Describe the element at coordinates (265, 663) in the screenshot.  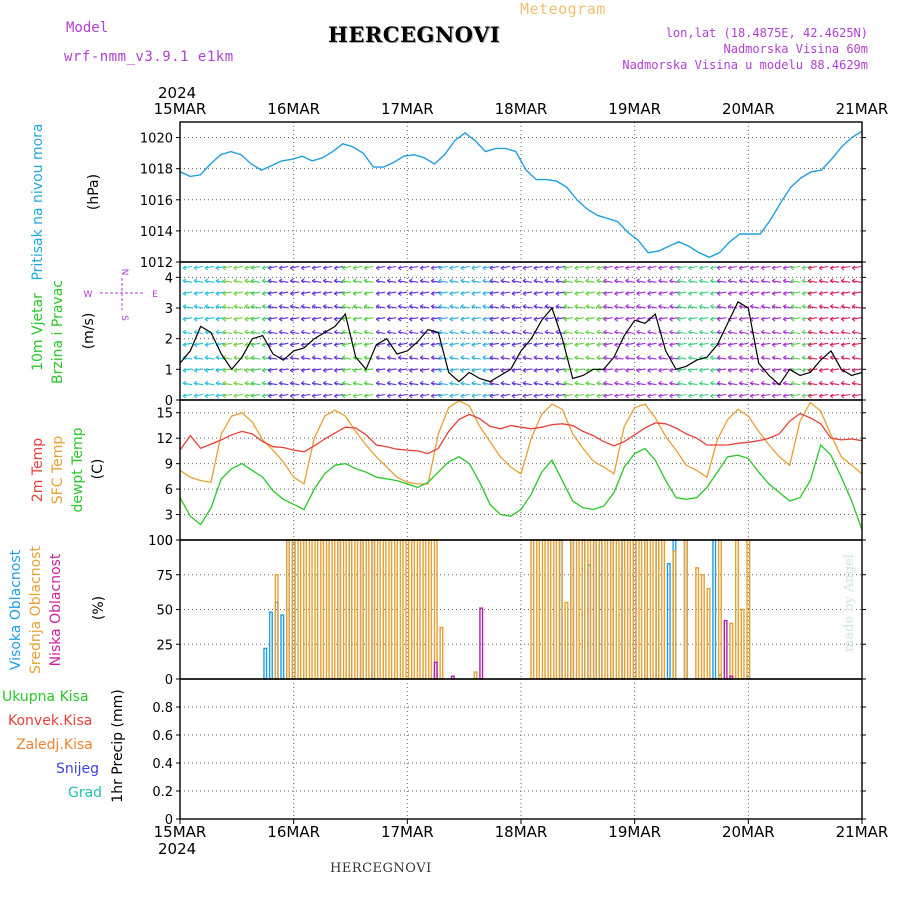
I see `cloud-bar-high` at that location.